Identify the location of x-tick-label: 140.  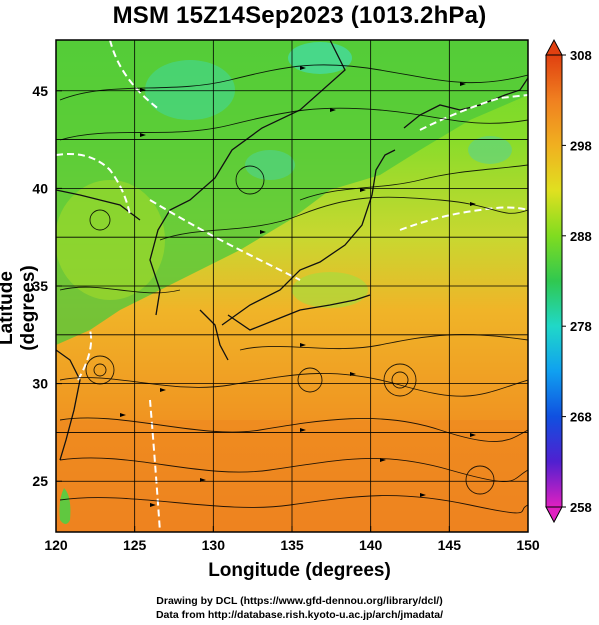
(371, 545).